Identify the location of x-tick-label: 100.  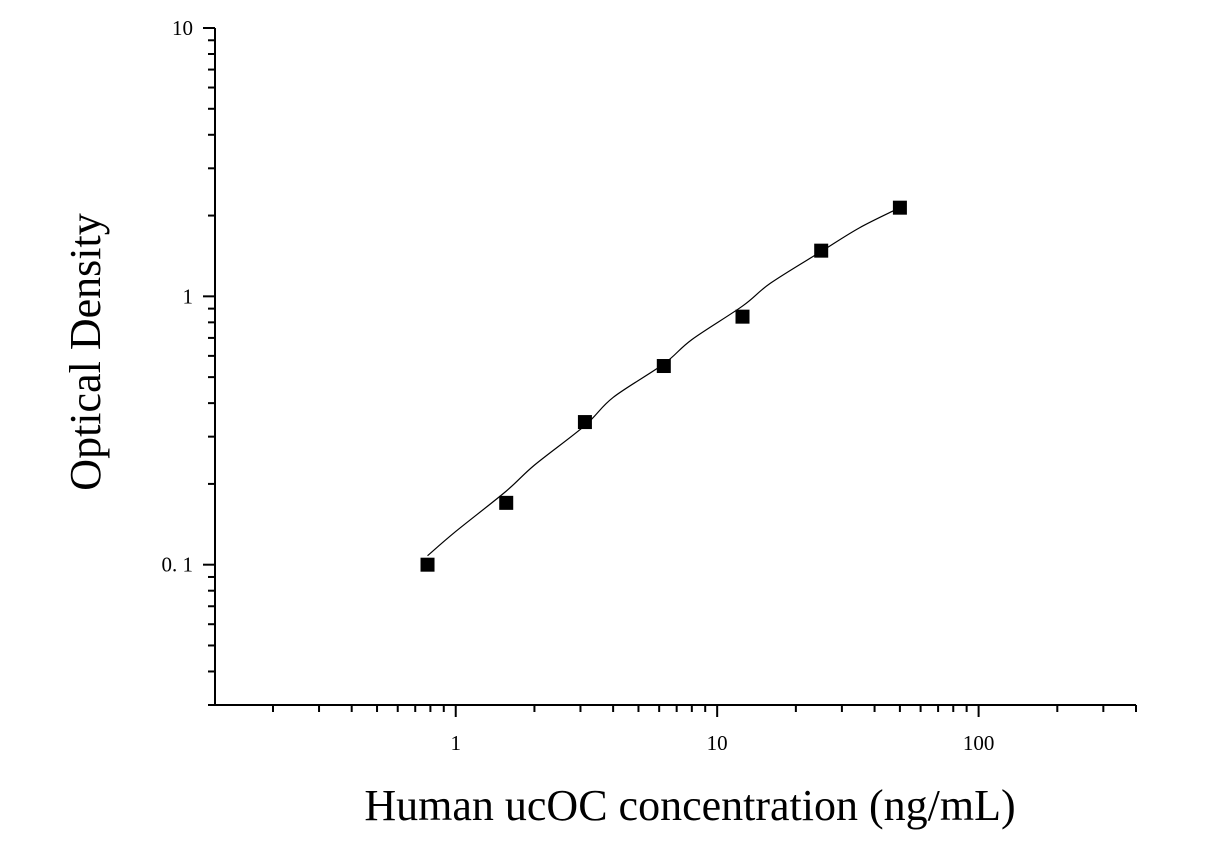
(979, 743).